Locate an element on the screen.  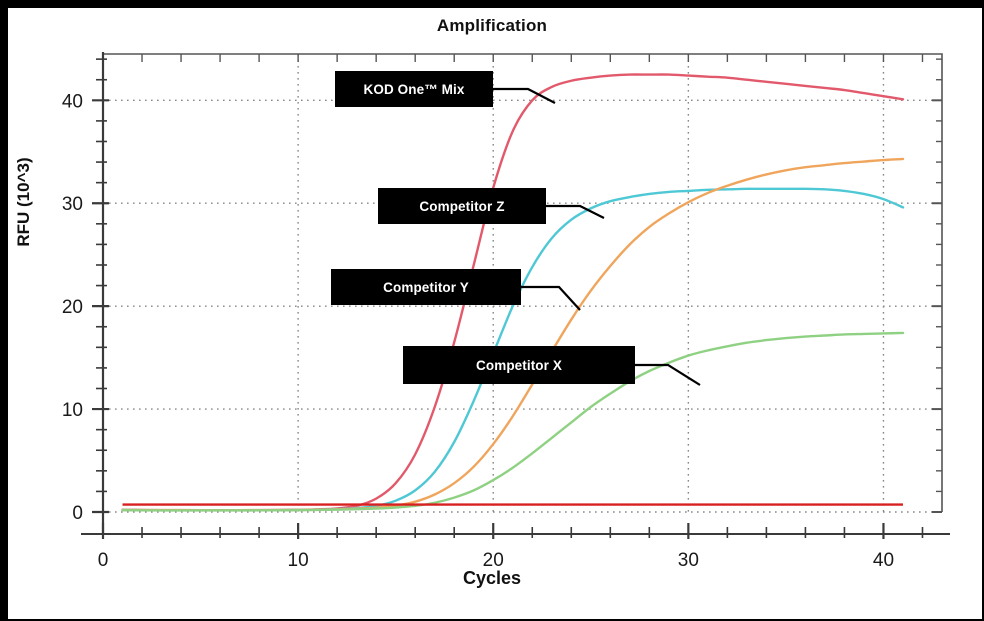
x-tick-label: 10 is located at coordinates (298, 560).